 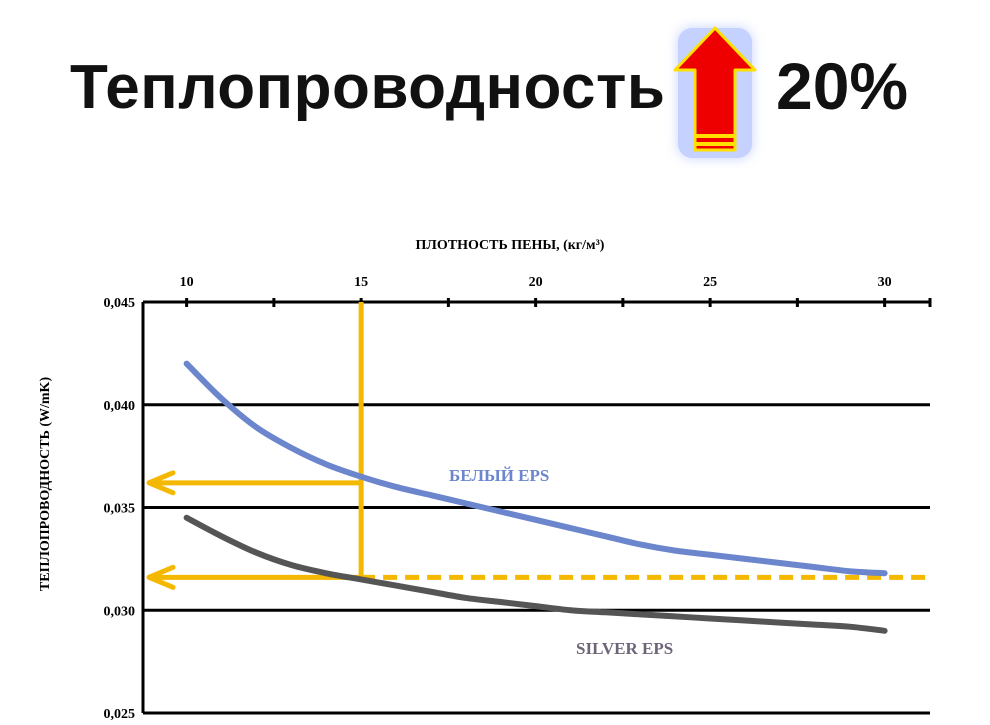 What do you see at coordinates (368, 87) in the screenshot?
I see `page-title: Теплопроводность` at bounding box center [368, 87].